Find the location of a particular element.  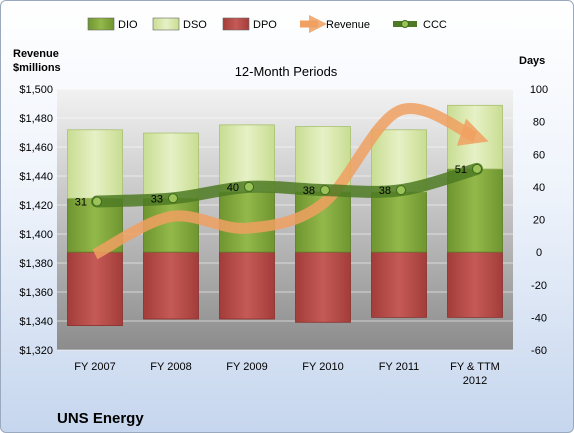

ccc-data-label: 31 is located at coordinates (81, 203).